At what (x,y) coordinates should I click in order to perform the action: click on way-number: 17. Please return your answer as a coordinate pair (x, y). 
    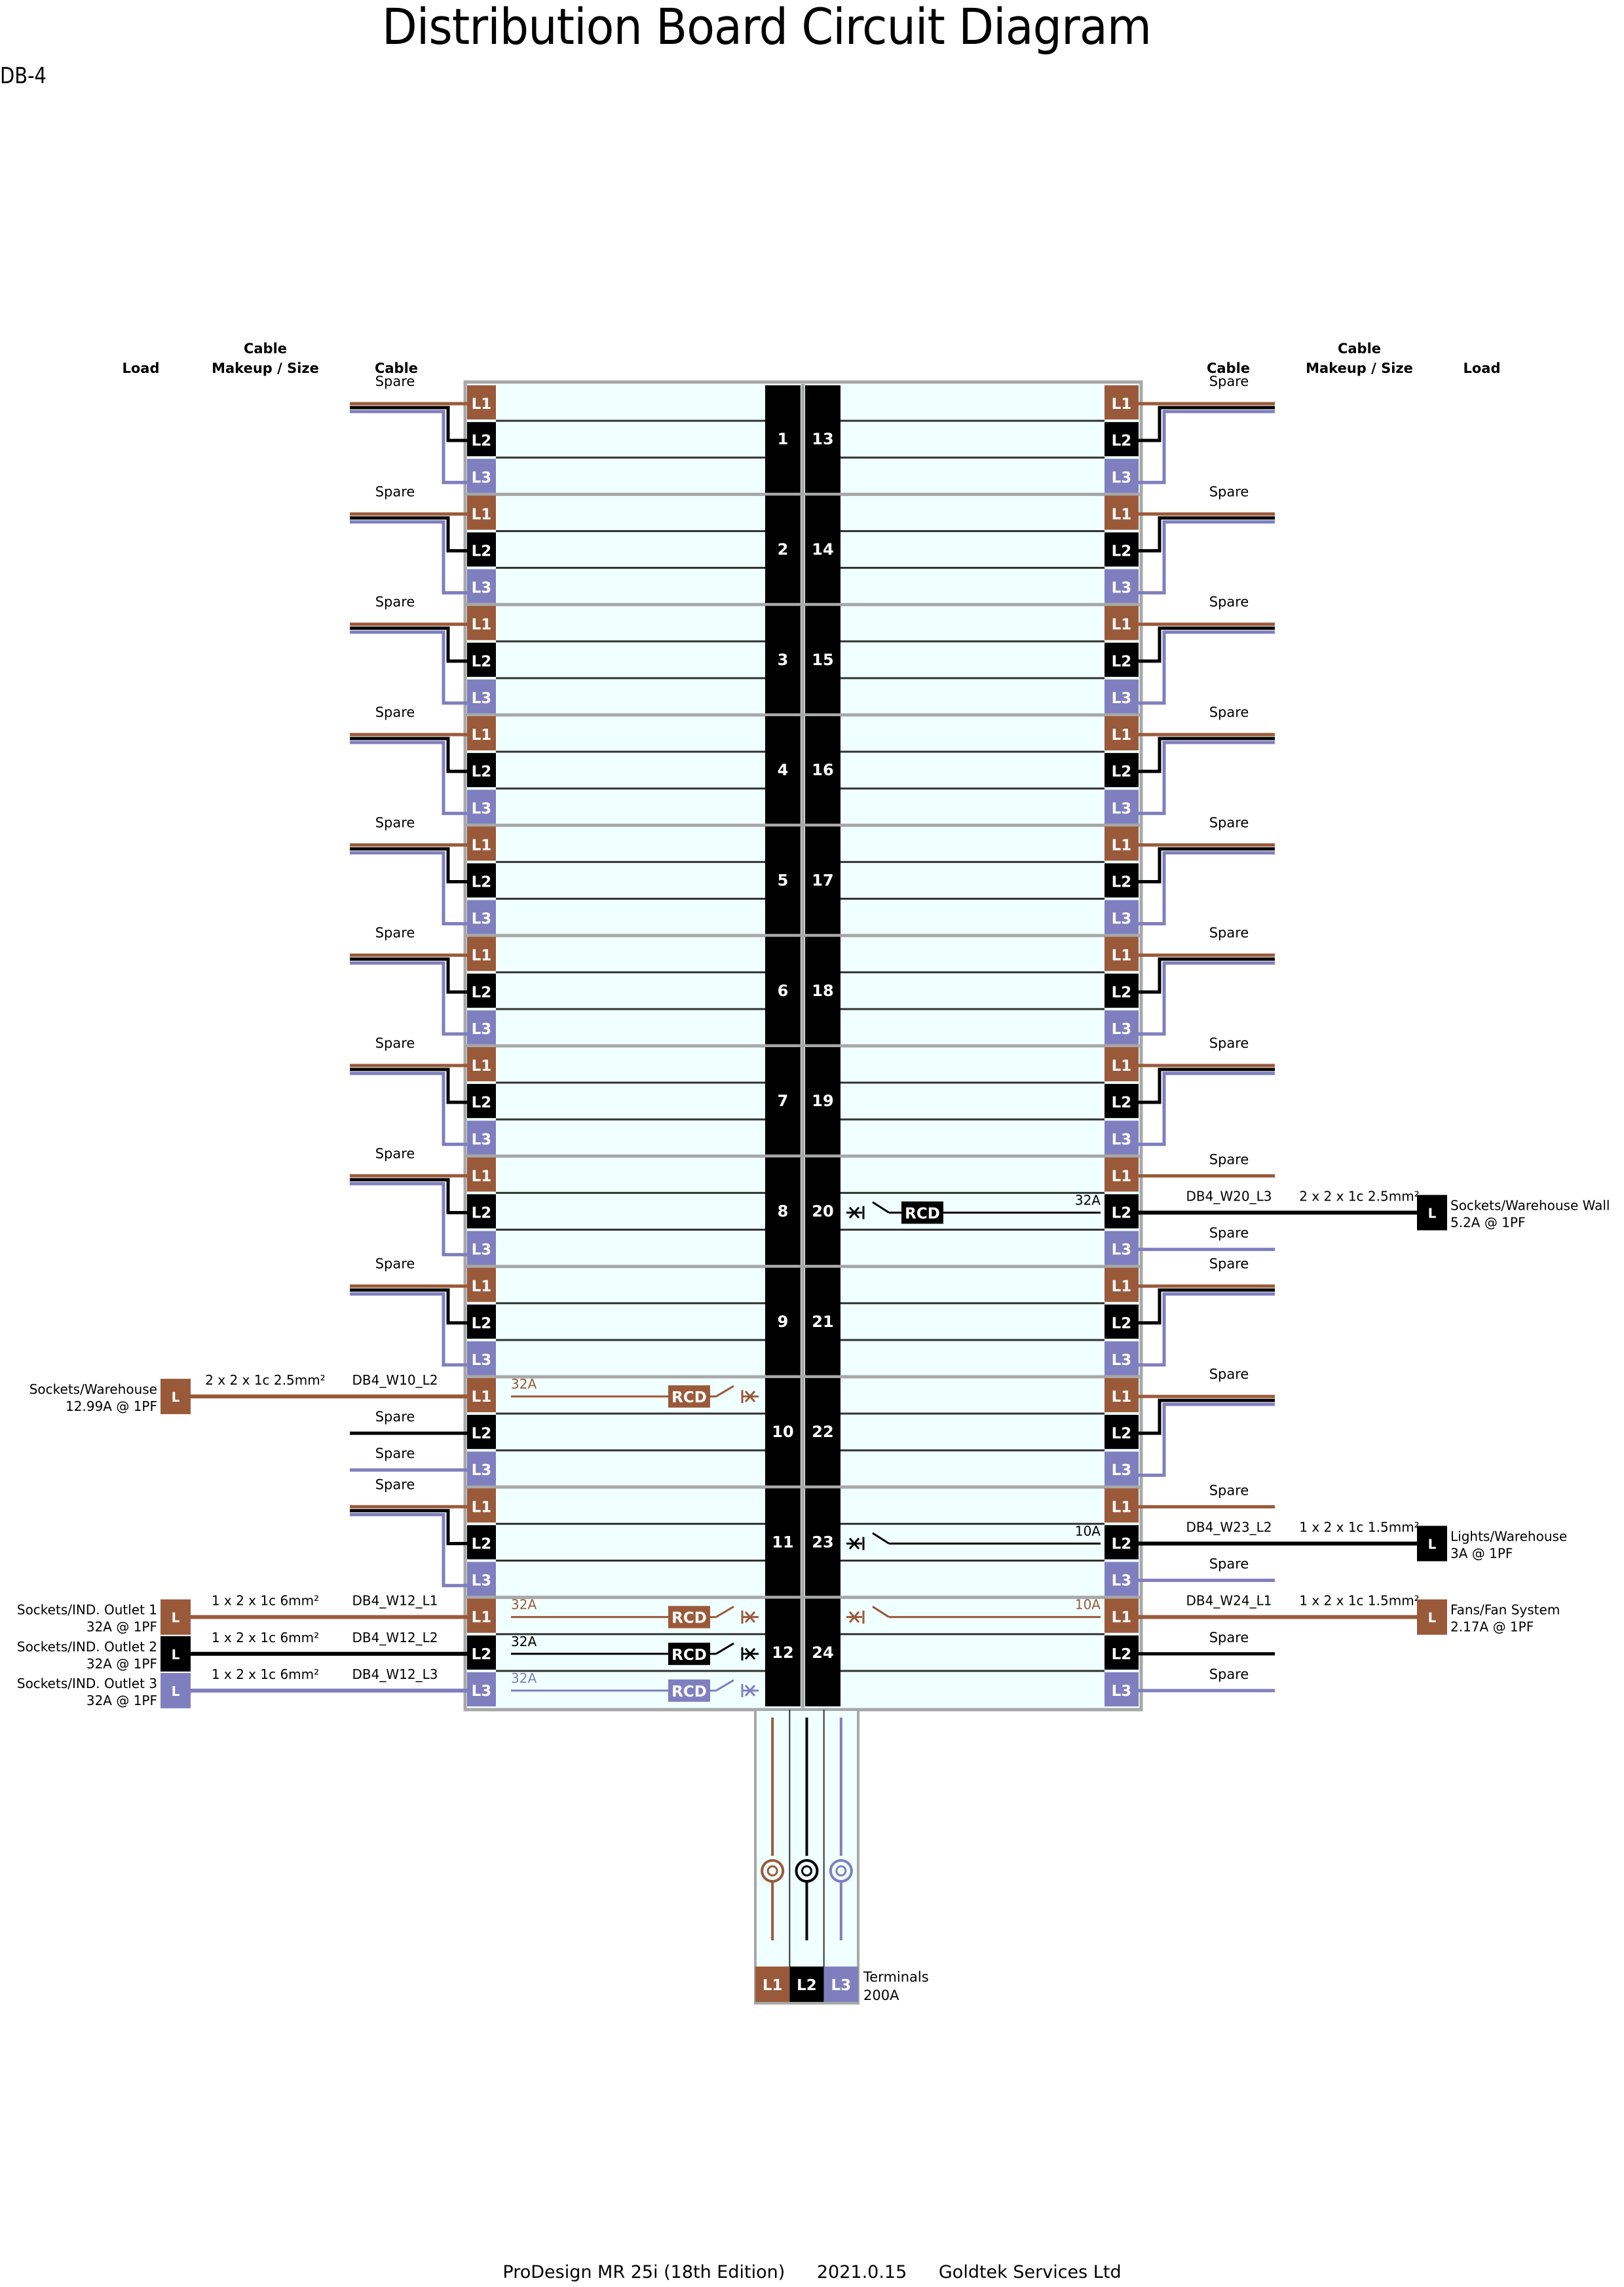
    Looking at the image, I should click on (822, 880).